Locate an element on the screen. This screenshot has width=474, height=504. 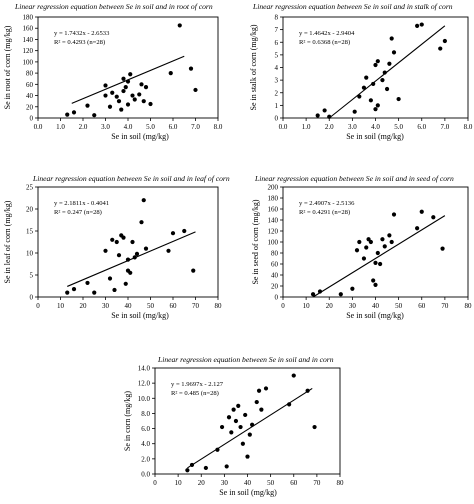
y-tick-label: 7 is located at coordinates (277, 30).